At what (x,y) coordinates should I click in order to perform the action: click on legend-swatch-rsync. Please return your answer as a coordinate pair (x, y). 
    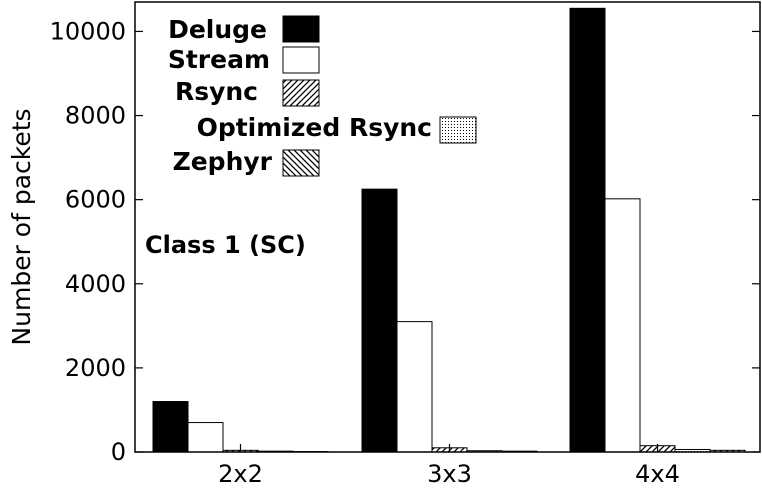
    Looking at the image, I should click on (301, 93).